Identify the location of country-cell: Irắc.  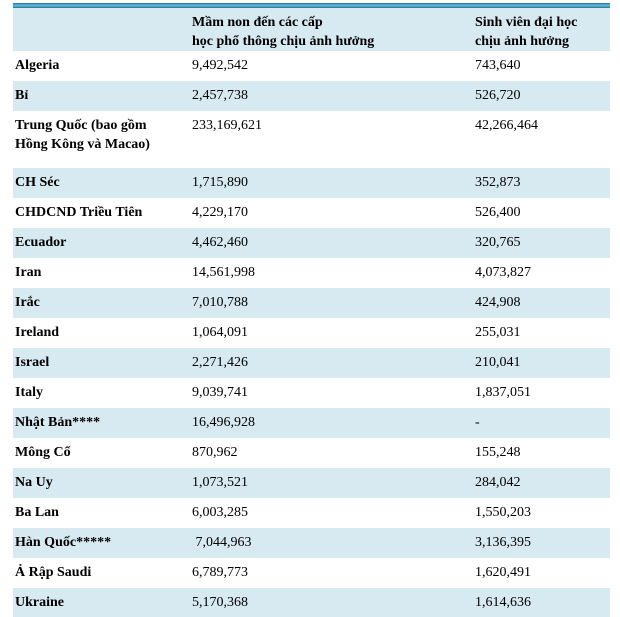
(27, 302).